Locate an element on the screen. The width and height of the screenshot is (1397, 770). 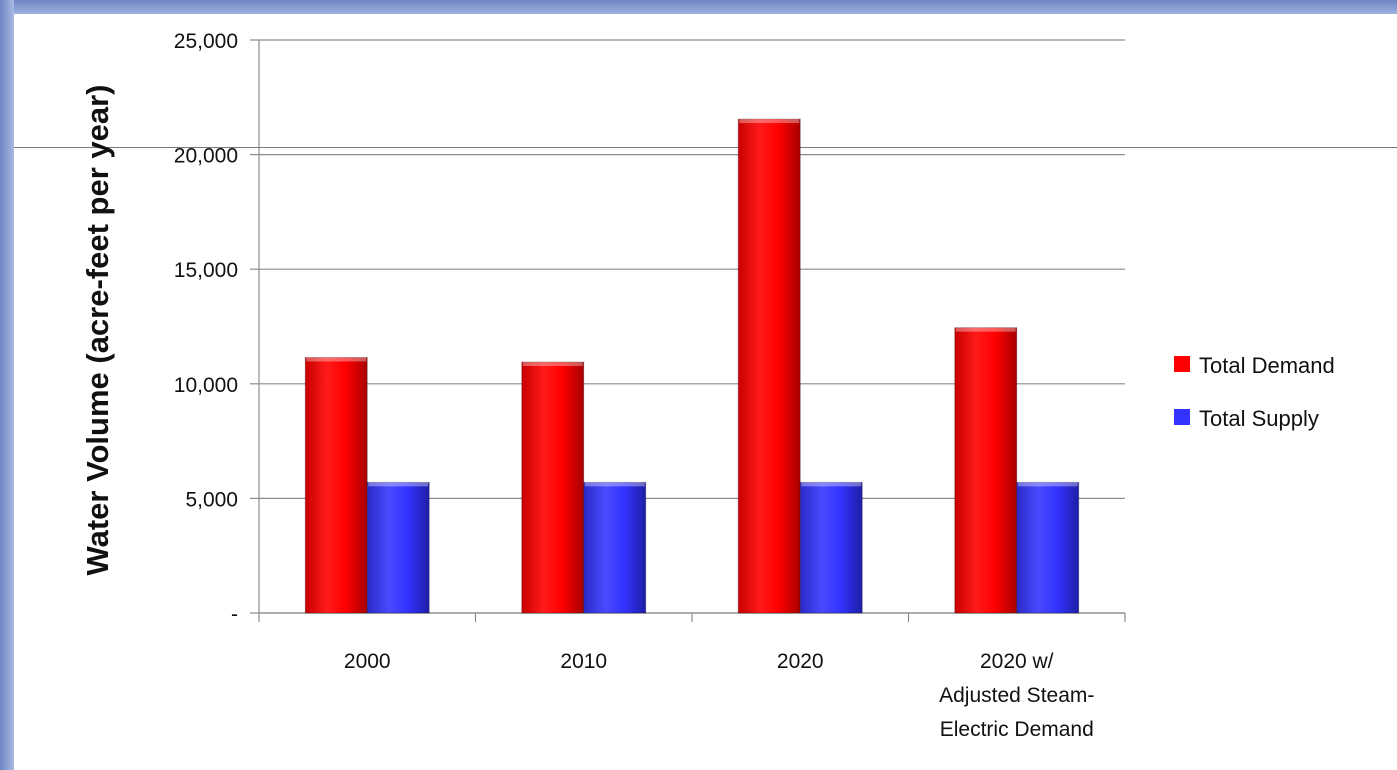
y-tick-label: 15,000 is located at coordinates (206, 270).